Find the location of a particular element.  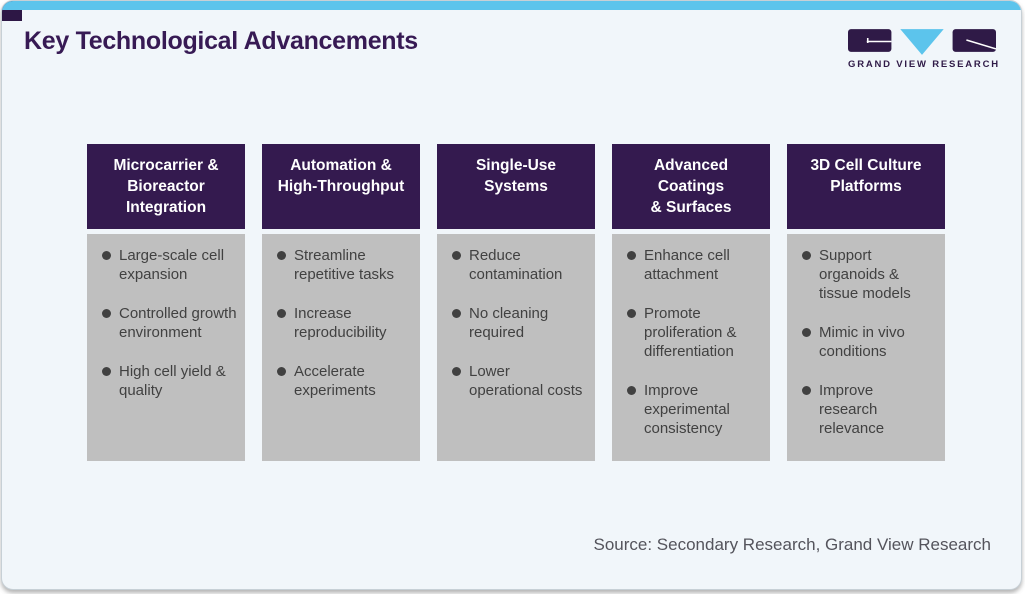

list-item: Reduce contamination is located at coordinates (521, 265).